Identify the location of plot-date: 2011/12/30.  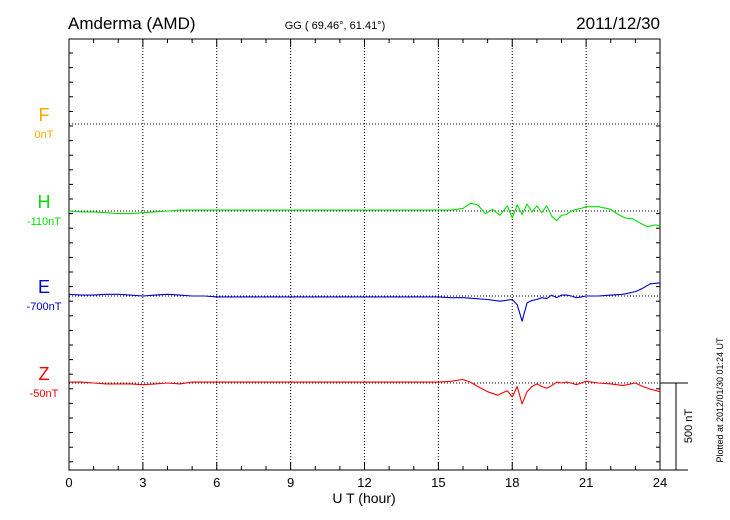
(618, 23).